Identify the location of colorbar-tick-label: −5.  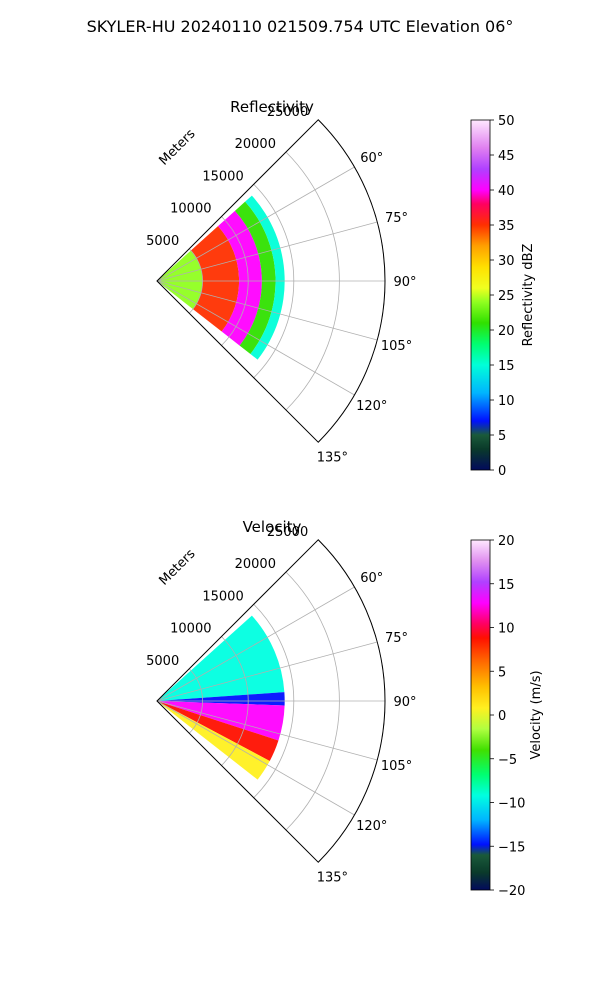
(507, 760).